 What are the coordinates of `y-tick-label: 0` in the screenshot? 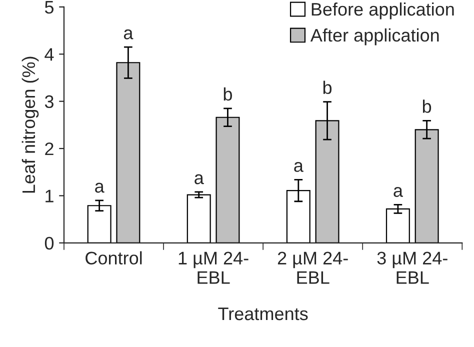 It's located at (49, 243).